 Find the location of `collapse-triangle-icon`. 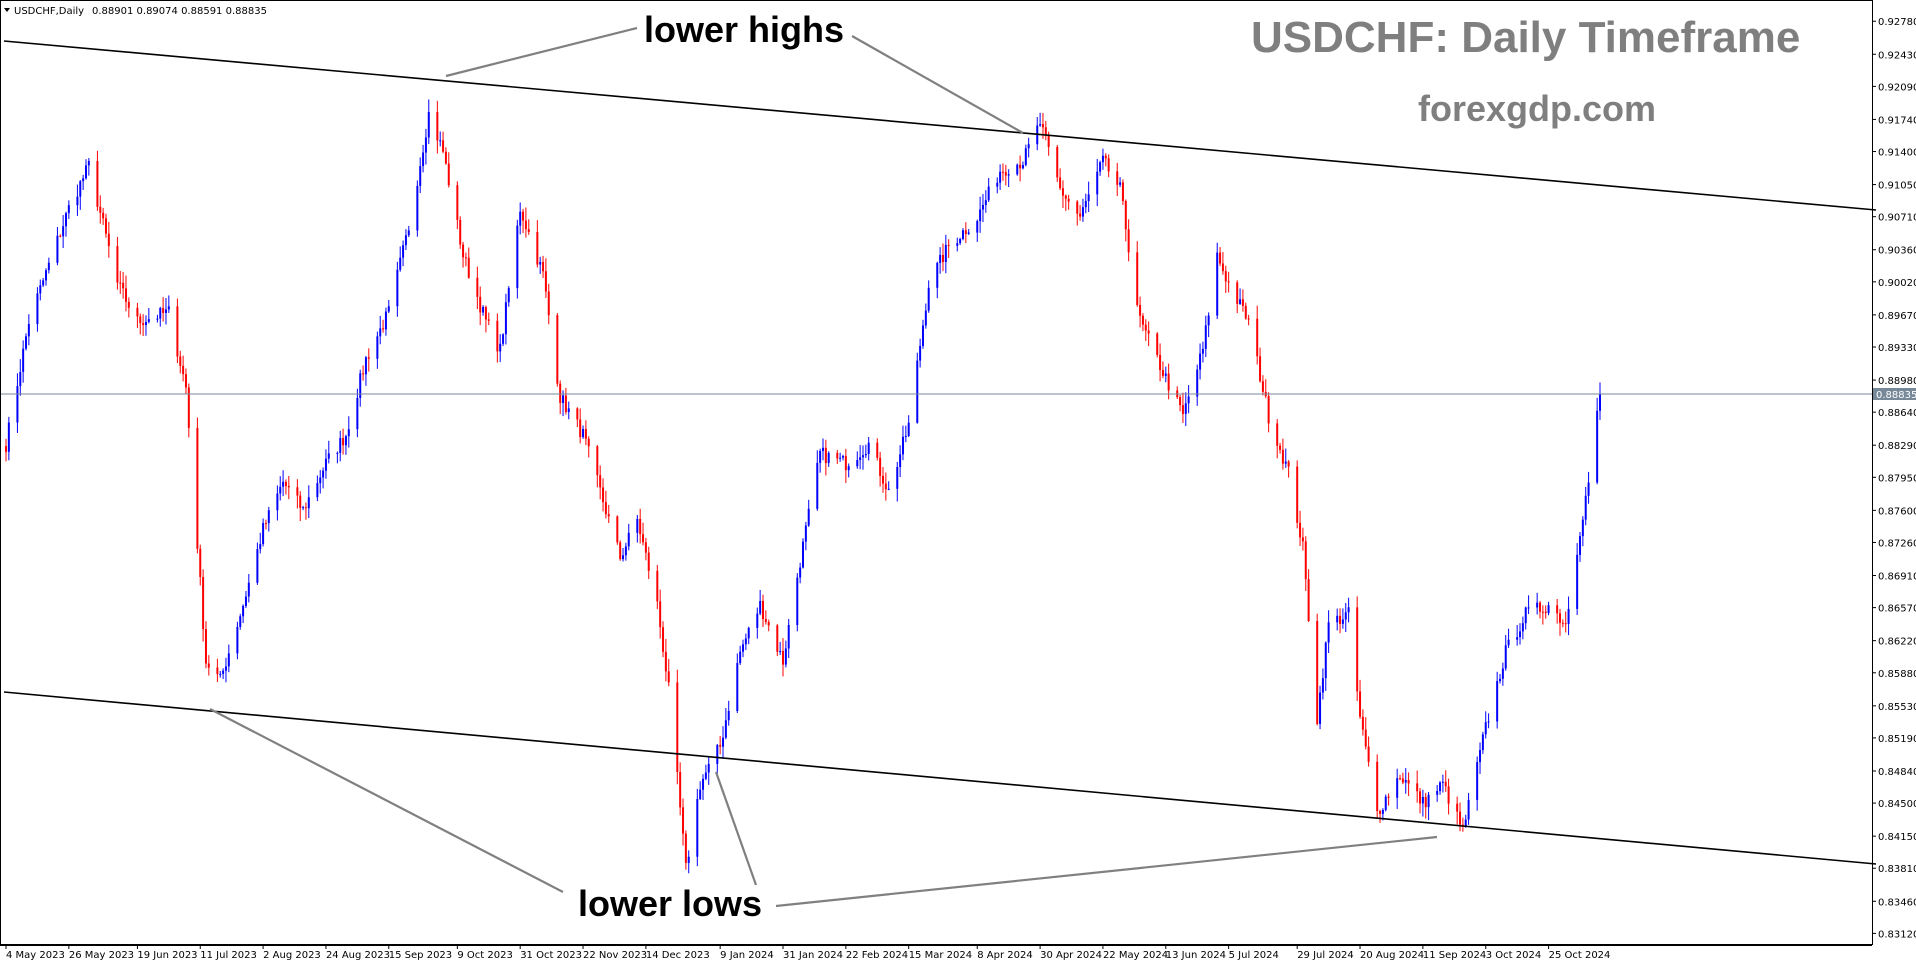

collapse-triangle-icon is located at coordinates (7, 10).